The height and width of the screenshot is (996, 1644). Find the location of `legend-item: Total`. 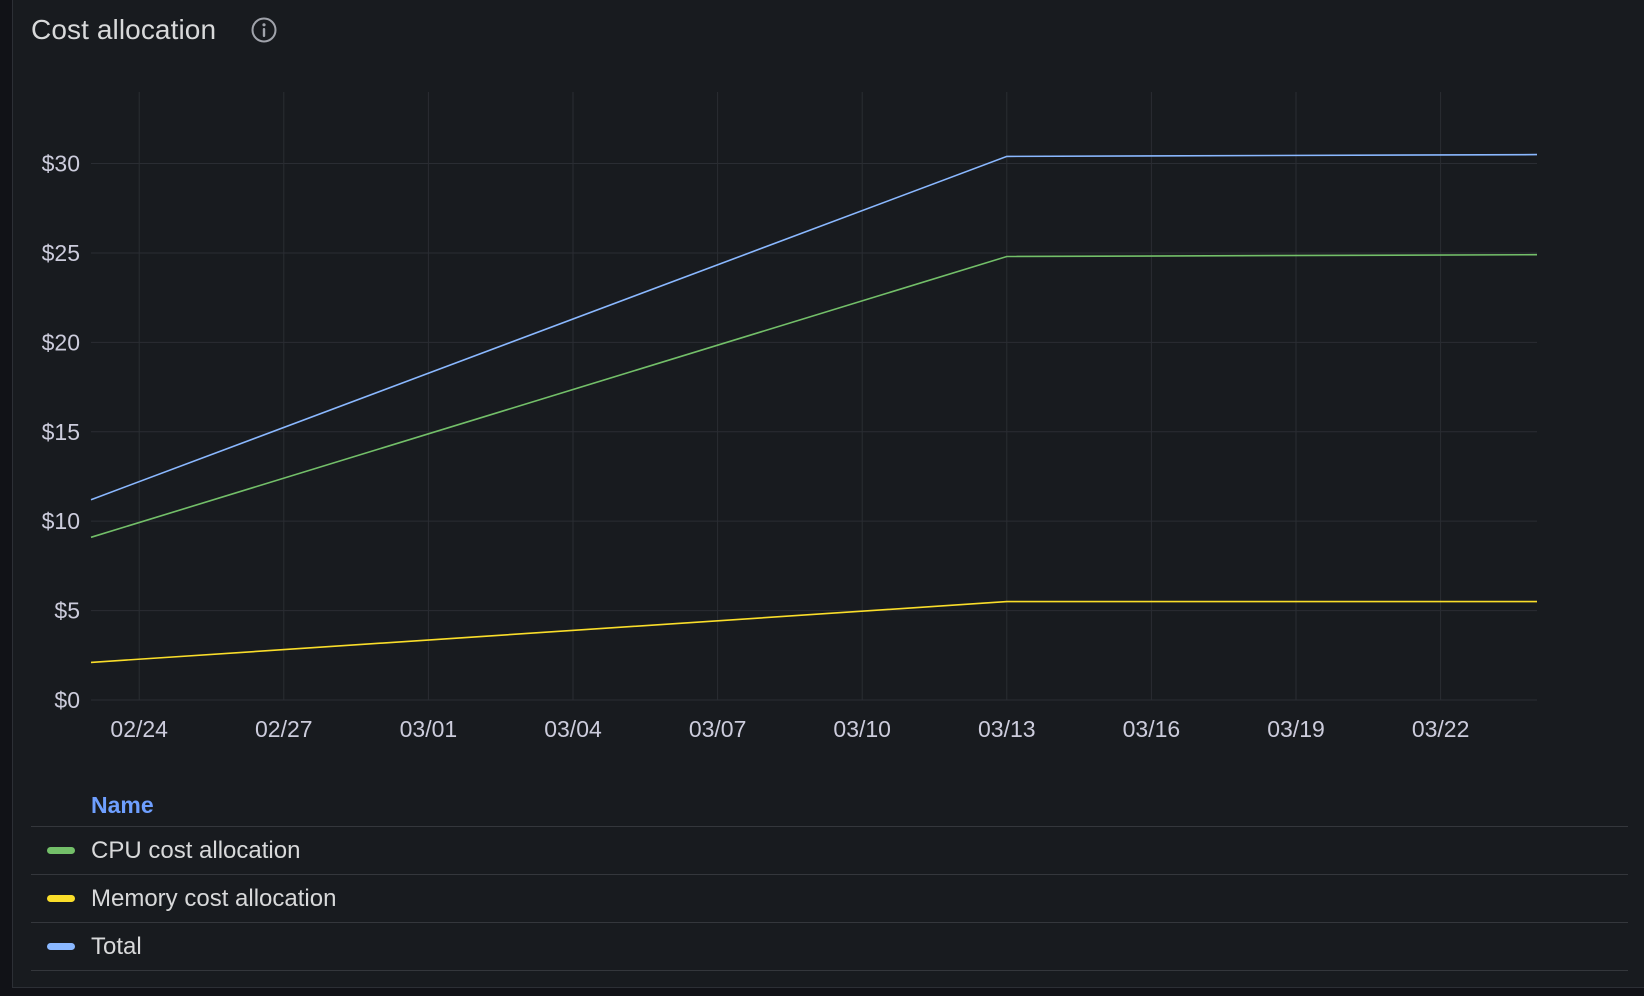

legend-item: Total is located at coordinates (829, 947).